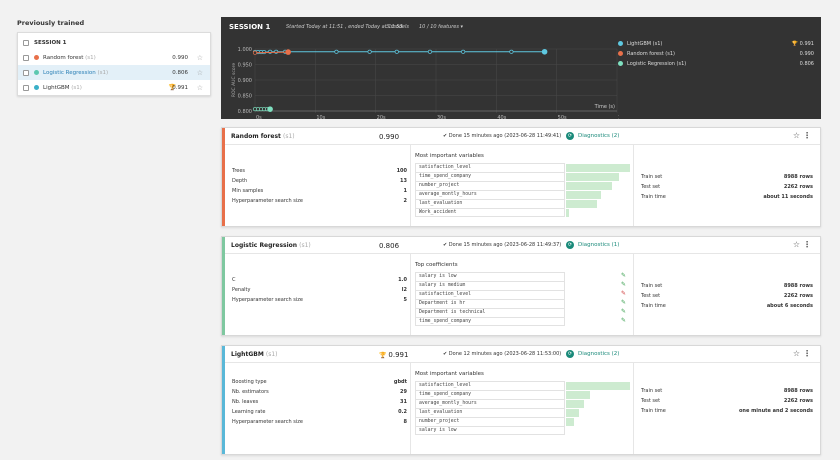 The height and width of the screenshot is (460, 840). What do you see at coordinates (245, 50) in the screenshot?
I see `y-tick-label: 1.000` at bounding box center [245, 50].